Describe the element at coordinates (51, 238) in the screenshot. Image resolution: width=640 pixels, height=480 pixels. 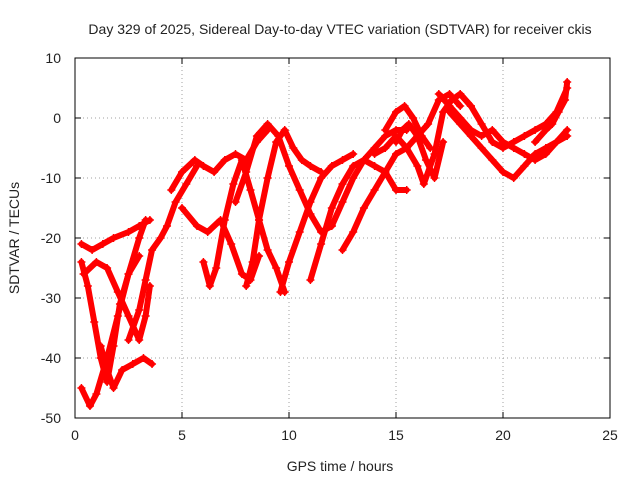
I see `y-tick-label: -20` at that location.